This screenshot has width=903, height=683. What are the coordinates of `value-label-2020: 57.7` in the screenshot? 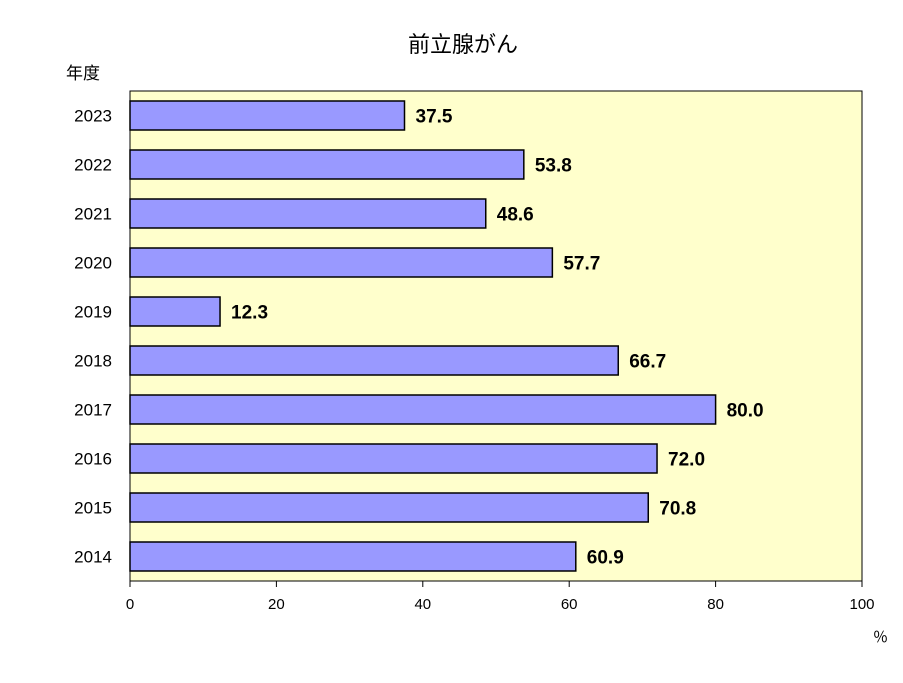 It's located at (581, 264).